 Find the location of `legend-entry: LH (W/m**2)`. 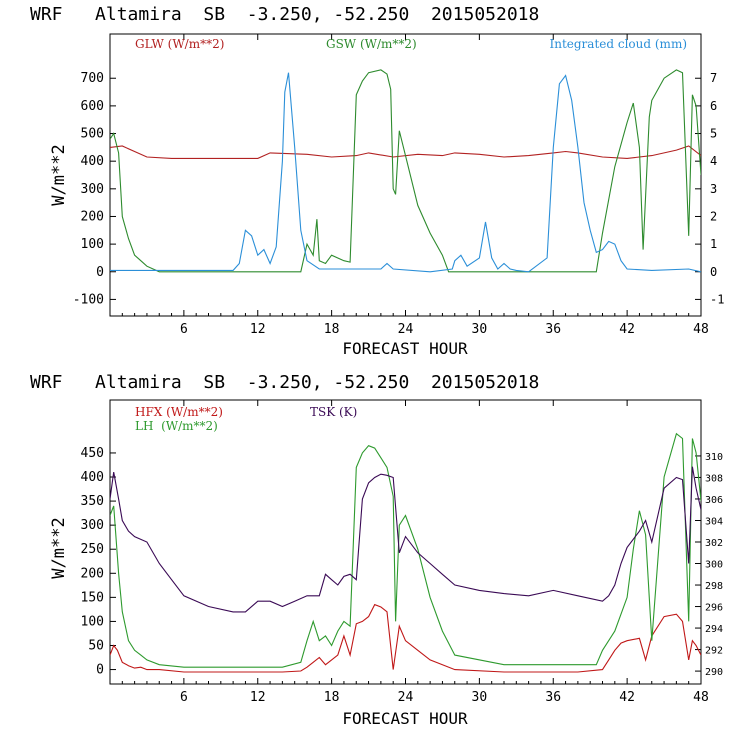

legend-entry: LH (W/m**2) is located at coordinates (176, 426).